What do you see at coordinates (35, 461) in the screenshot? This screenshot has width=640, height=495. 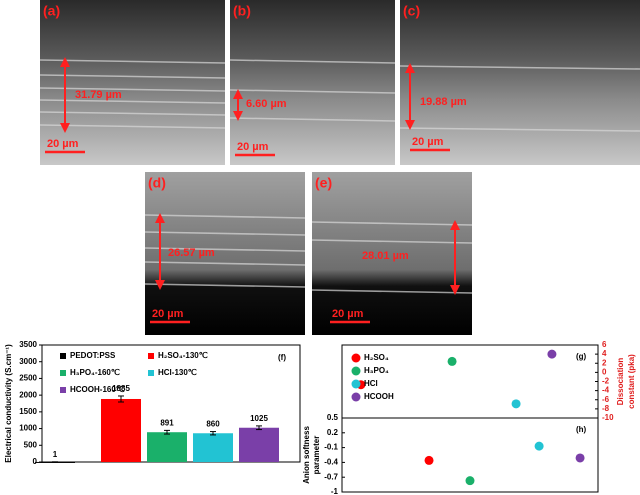 I see `y-tick-label: 0` at bounding box center [35, 461].